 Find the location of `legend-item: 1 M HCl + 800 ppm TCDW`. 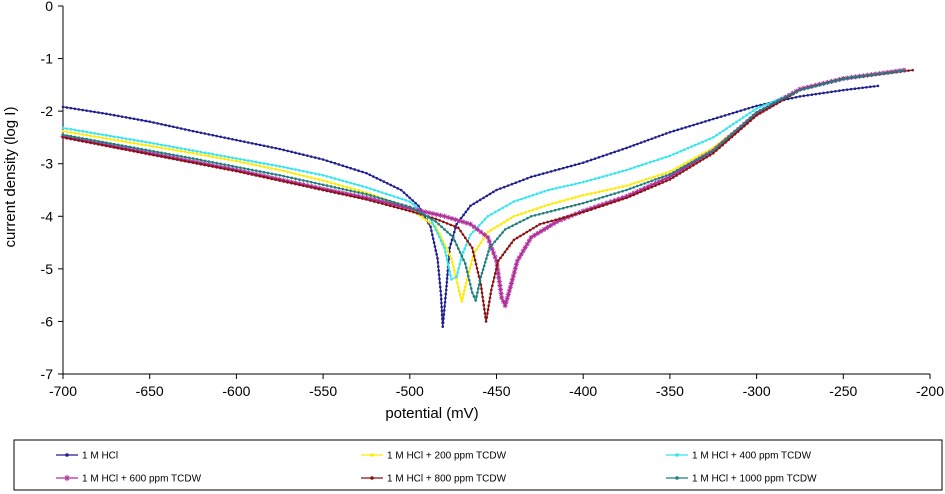

legend-item: 1 M HCl + 800 ppm TCDW is located at coordinates (434, 479).